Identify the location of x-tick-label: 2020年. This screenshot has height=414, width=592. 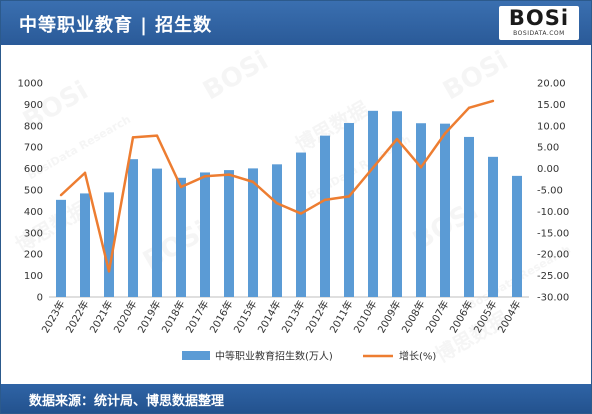
(125, 316).